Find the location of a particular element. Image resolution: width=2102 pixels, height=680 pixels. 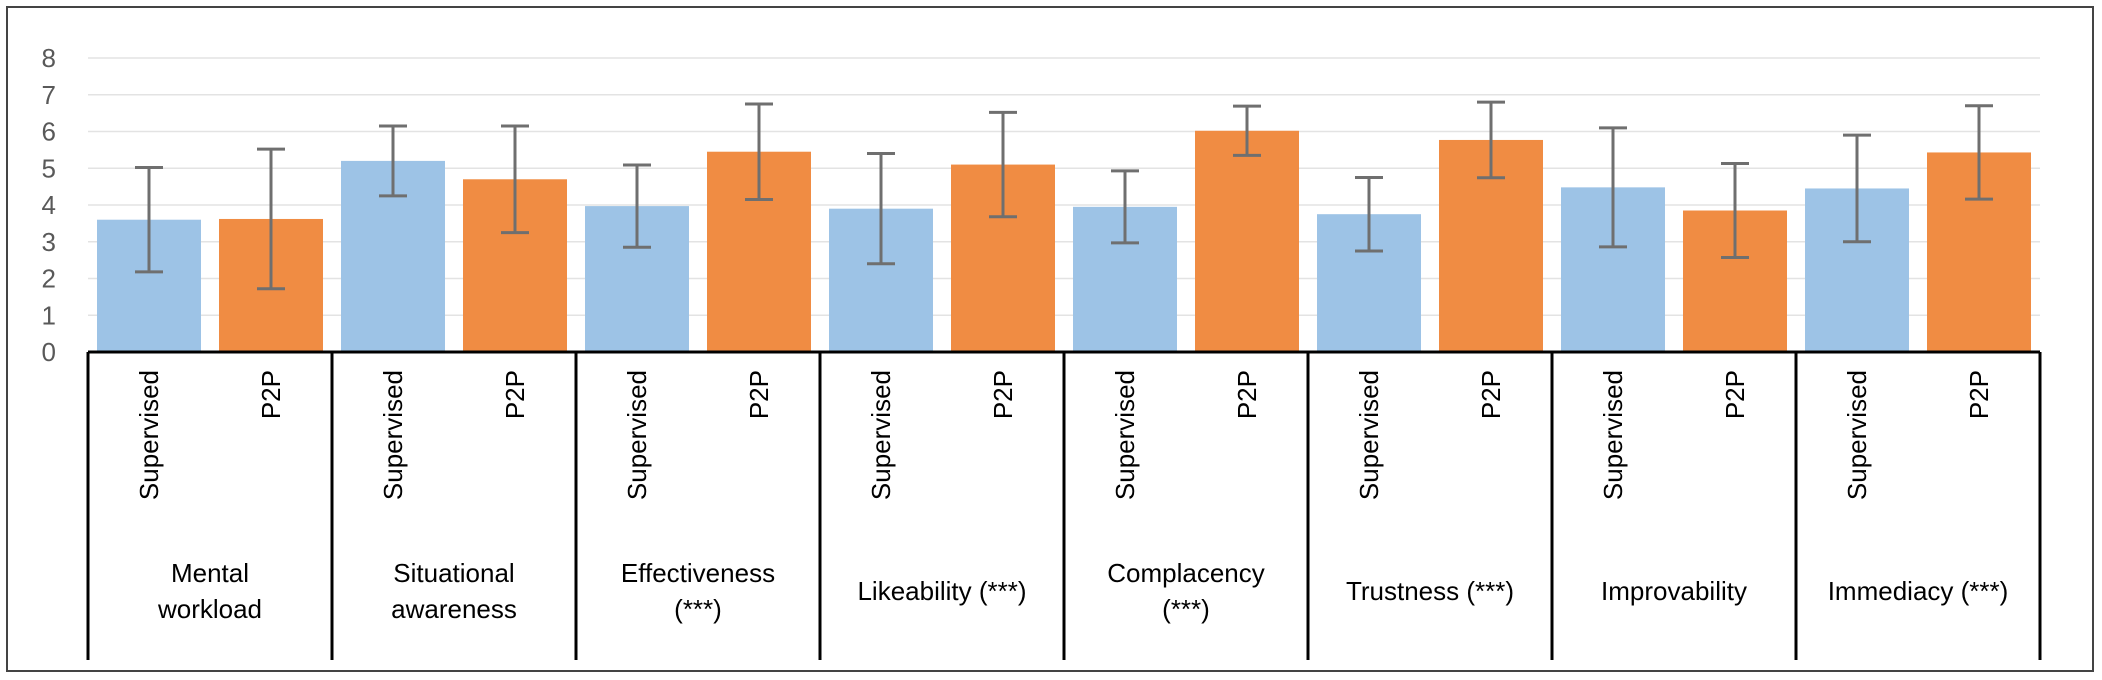

group-label-line: Immediacy (***) is located at coordinates (1918, 591).